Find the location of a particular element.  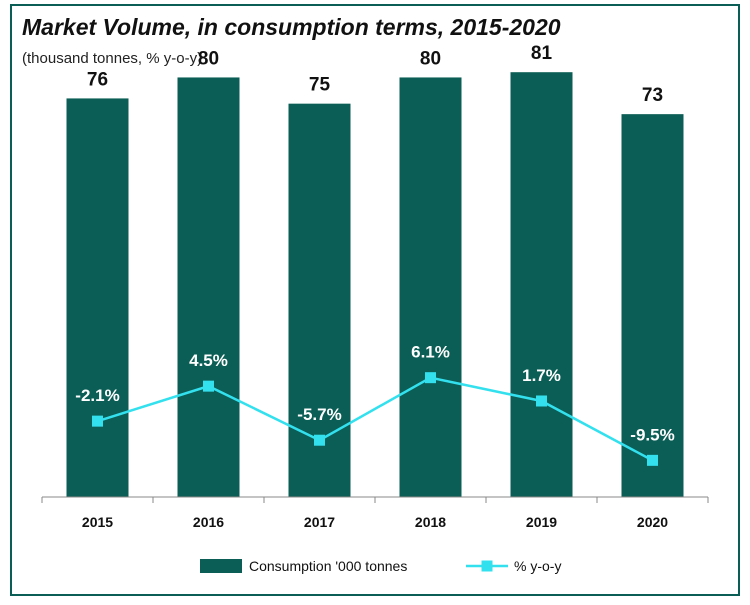

bar-value-label-2016: 80 is located at coordinates (208, 58).